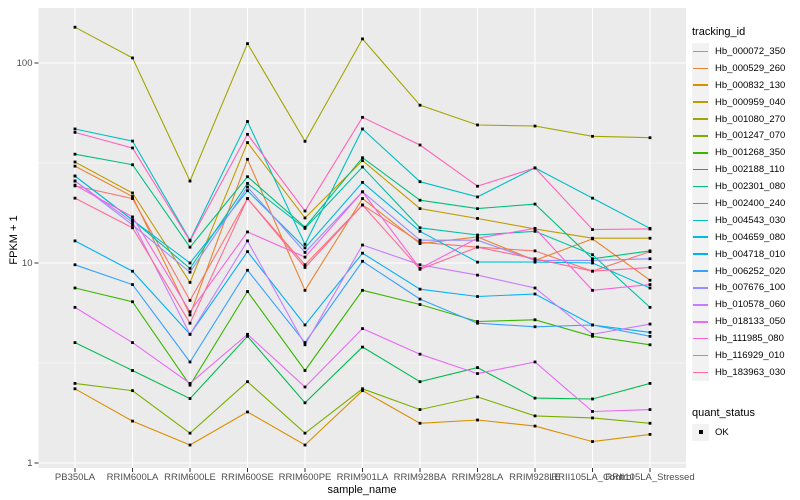 The image size is (800, 500). What do you see at coordinates (746, 271) in the screenshot?
I see `legend-entry-Hb_006252_020: Hb_006252_020` at bounding box center [746, 271].